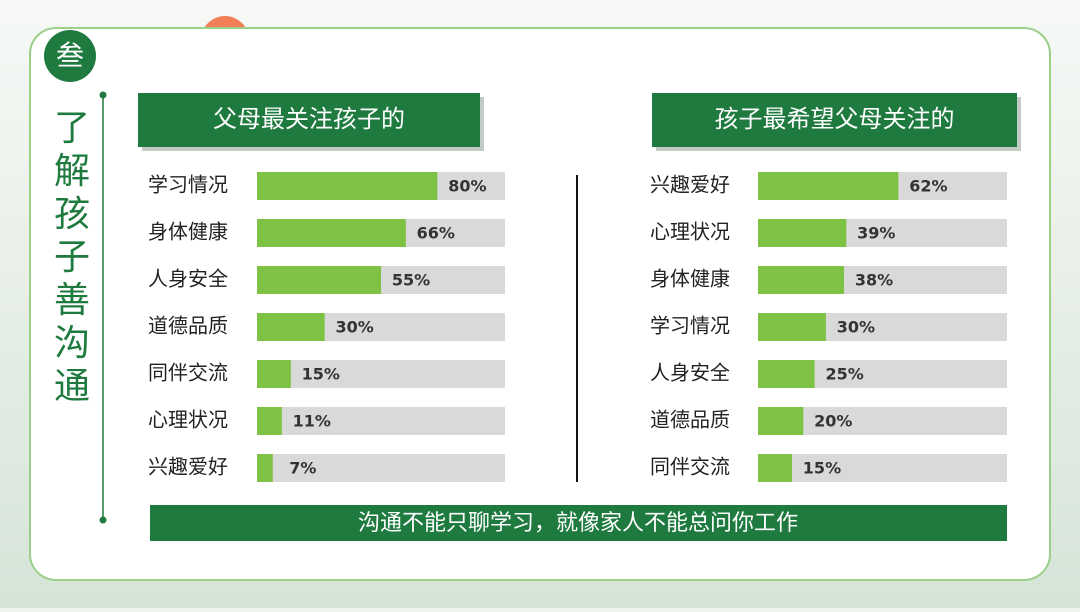  I want to click on value-label: 38%, so click(874, 280).